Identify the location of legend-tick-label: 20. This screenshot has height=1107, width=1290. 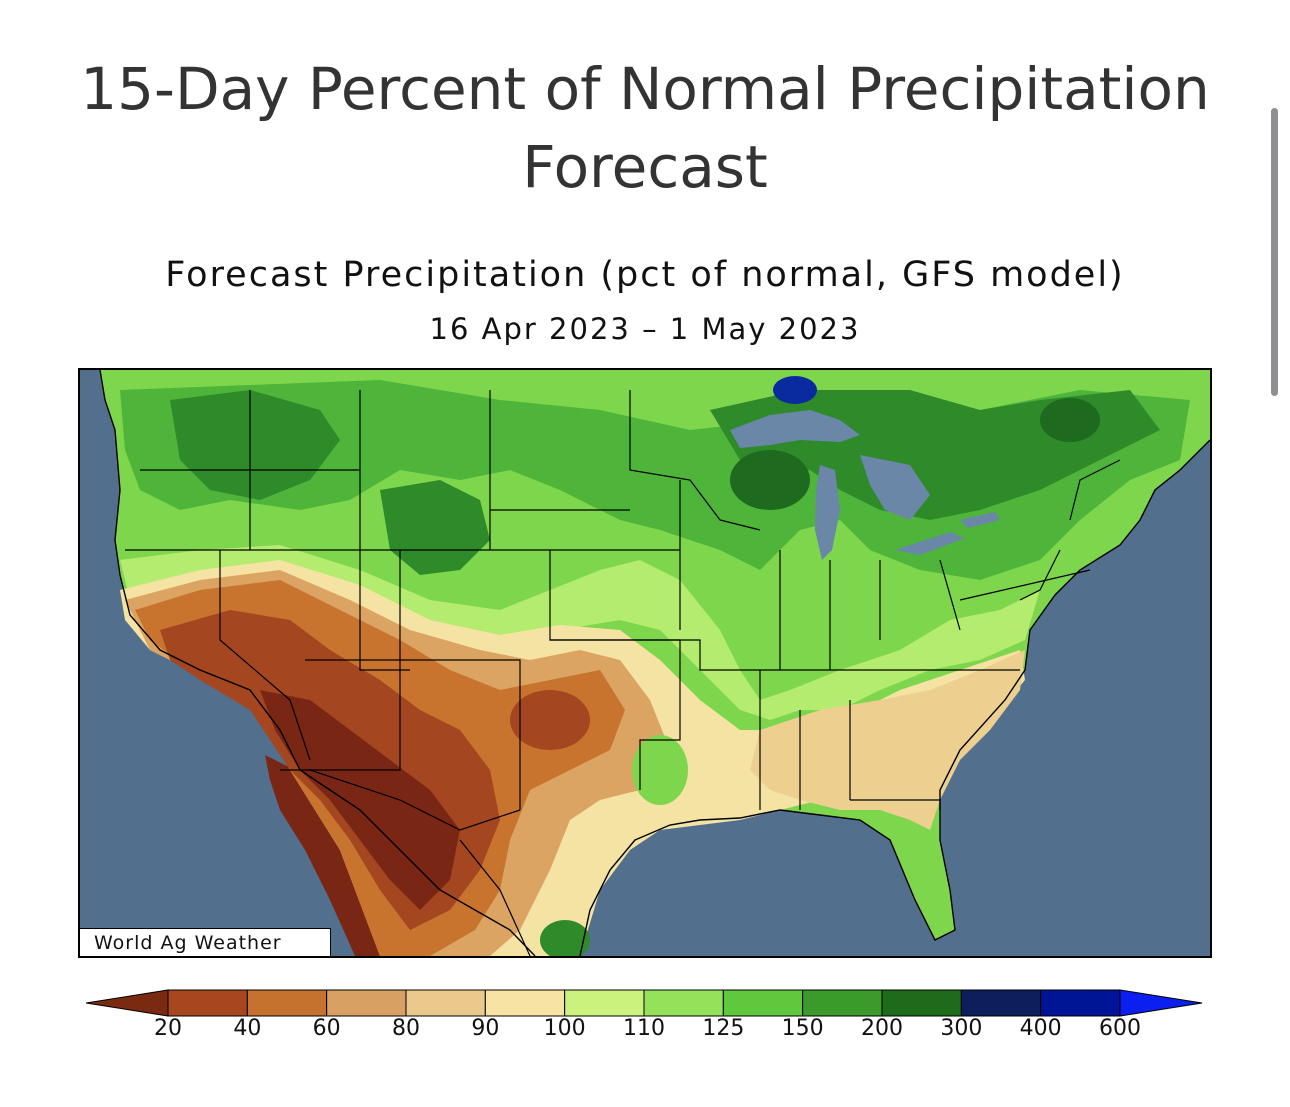
(168, 1028).